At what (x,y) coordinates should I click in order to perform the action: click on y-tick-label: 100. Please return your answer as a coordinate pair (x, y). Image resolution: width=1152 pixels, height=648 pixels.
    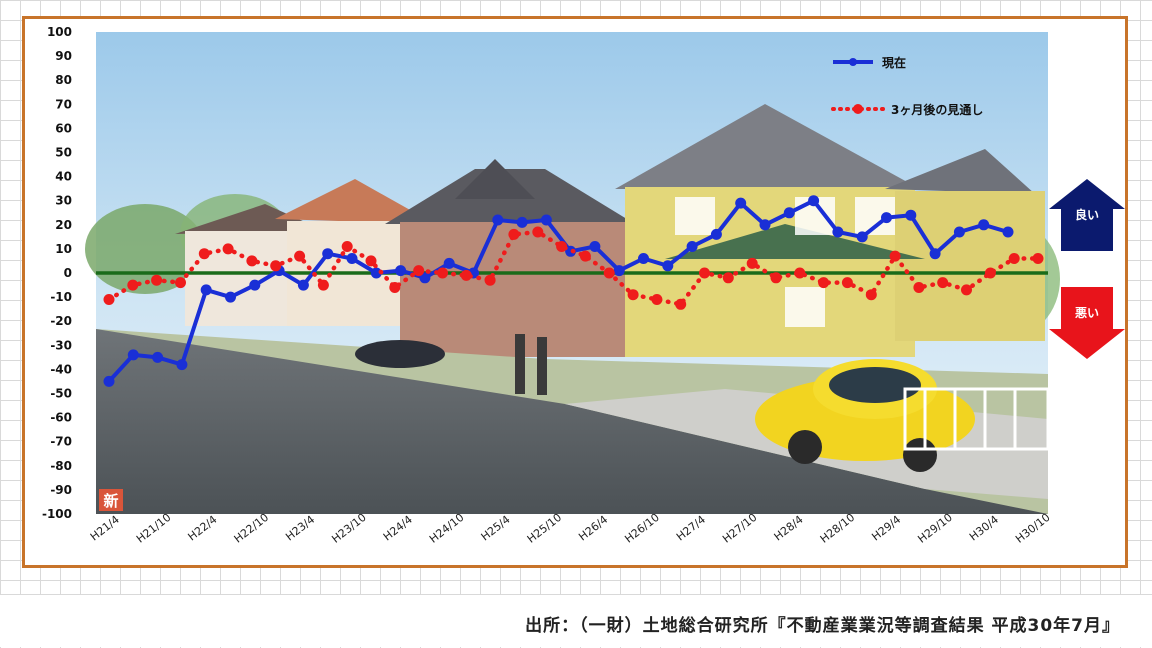
    Looking at the image, I should click on (59, 32).